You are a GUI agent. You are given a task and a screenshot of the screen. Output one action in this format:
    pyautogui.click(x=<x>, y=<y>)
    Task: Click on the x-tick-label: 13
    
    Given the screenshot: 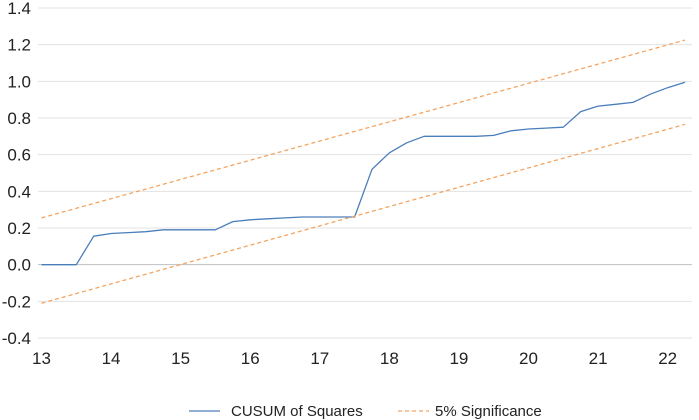 What is the action you would take?
    pyautogui.click(x=41, y=358)
    